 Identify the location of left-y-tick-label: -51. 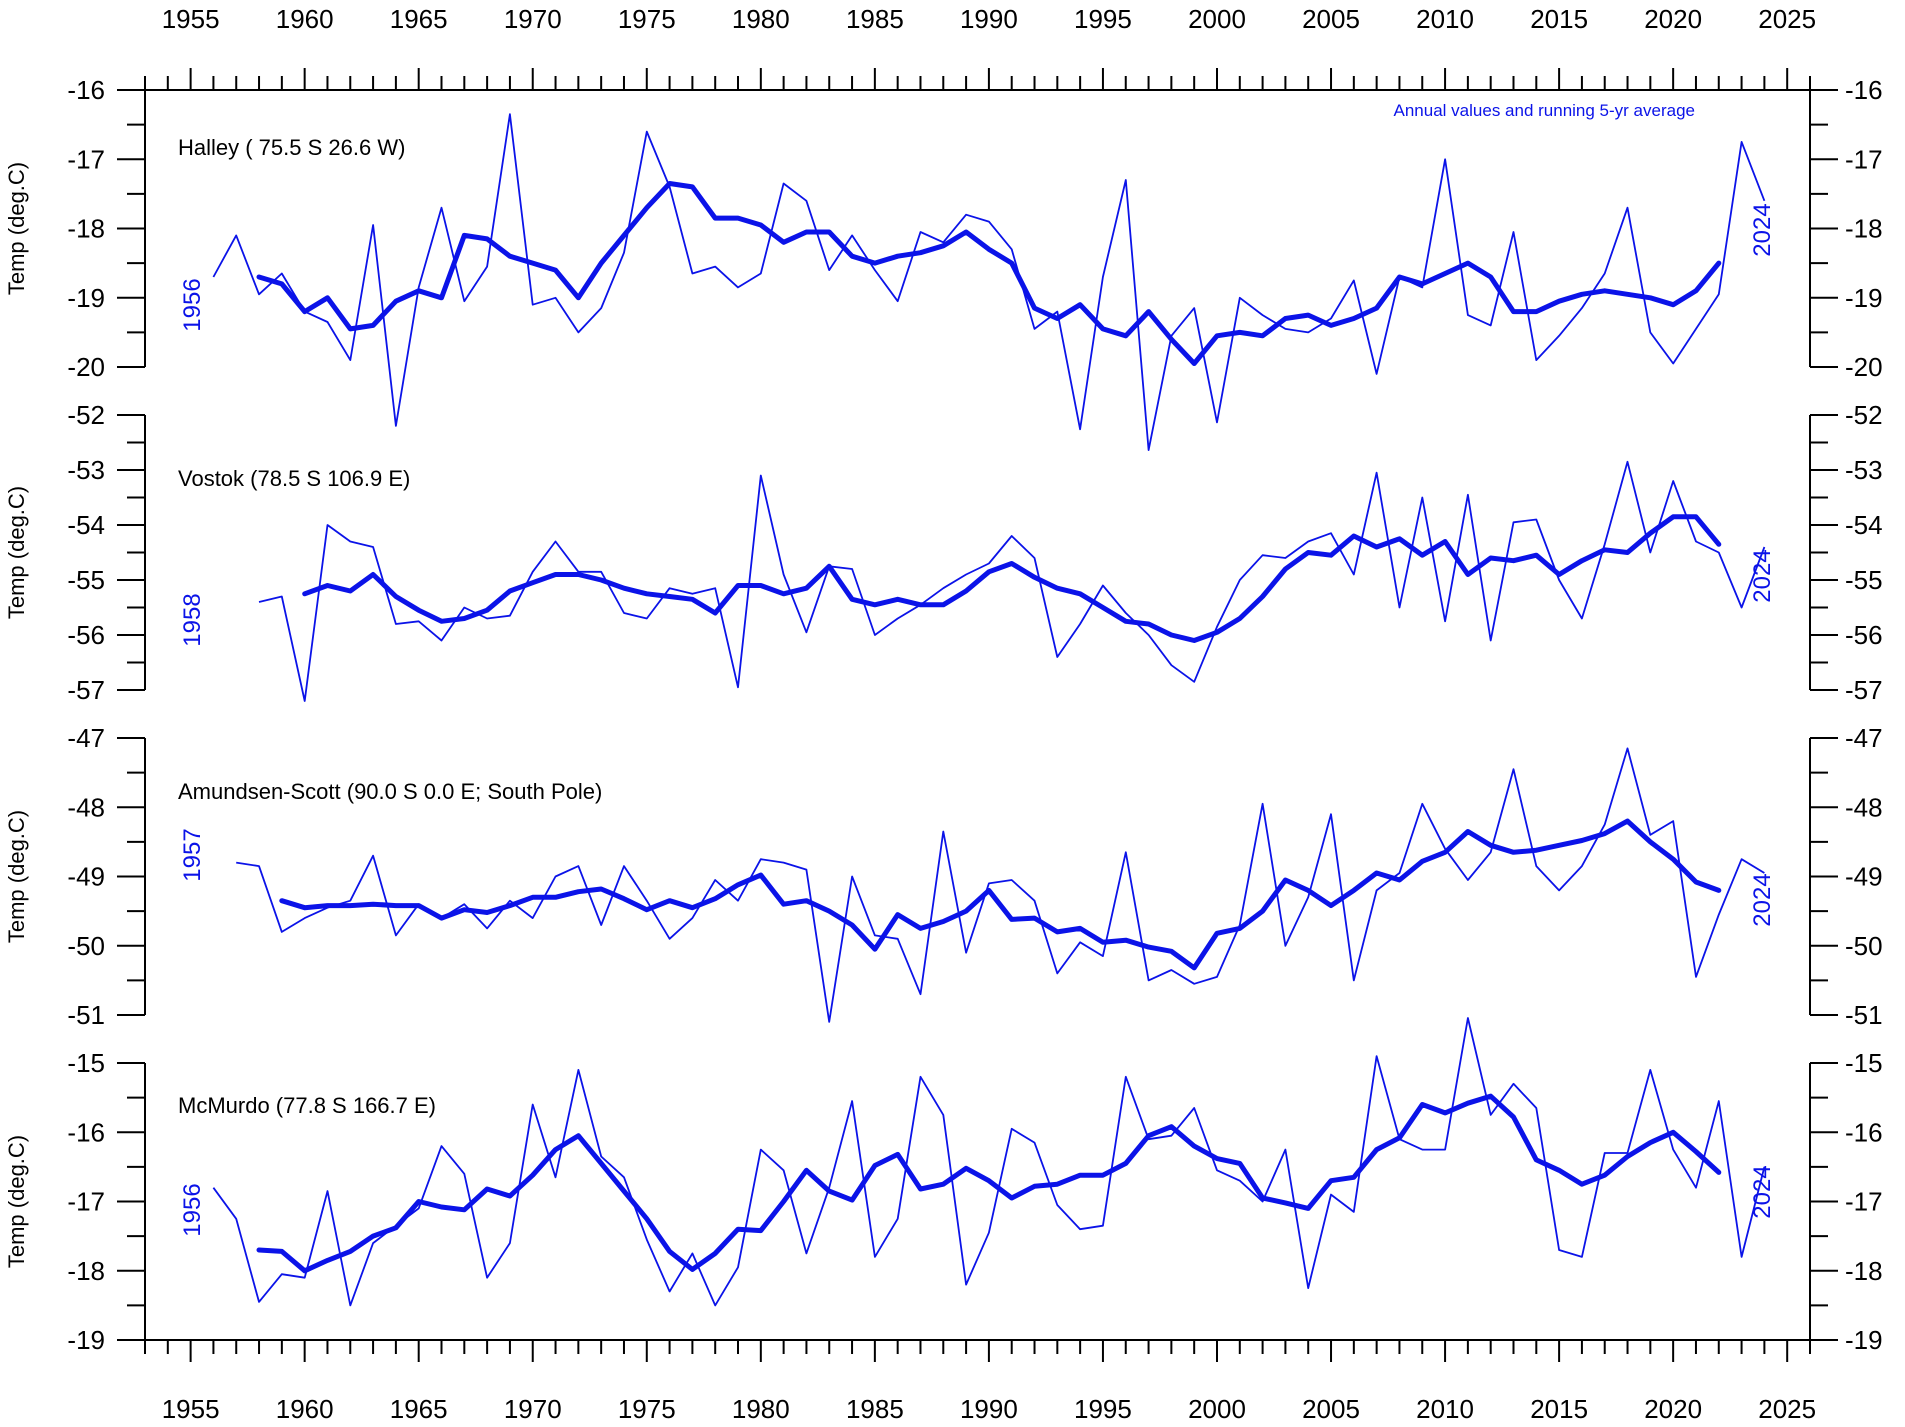
(86, 1015).